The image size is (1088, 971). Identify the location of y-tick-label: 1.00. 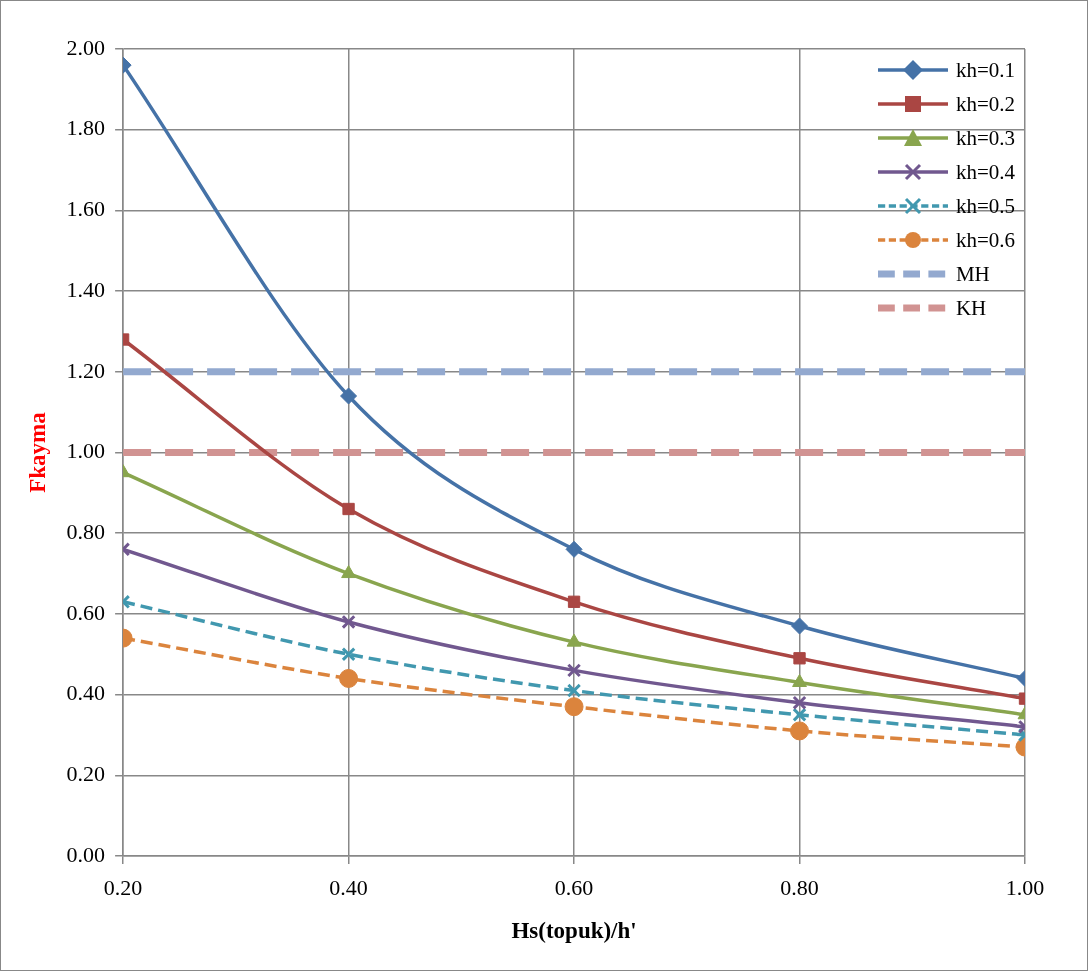
(86, 451).